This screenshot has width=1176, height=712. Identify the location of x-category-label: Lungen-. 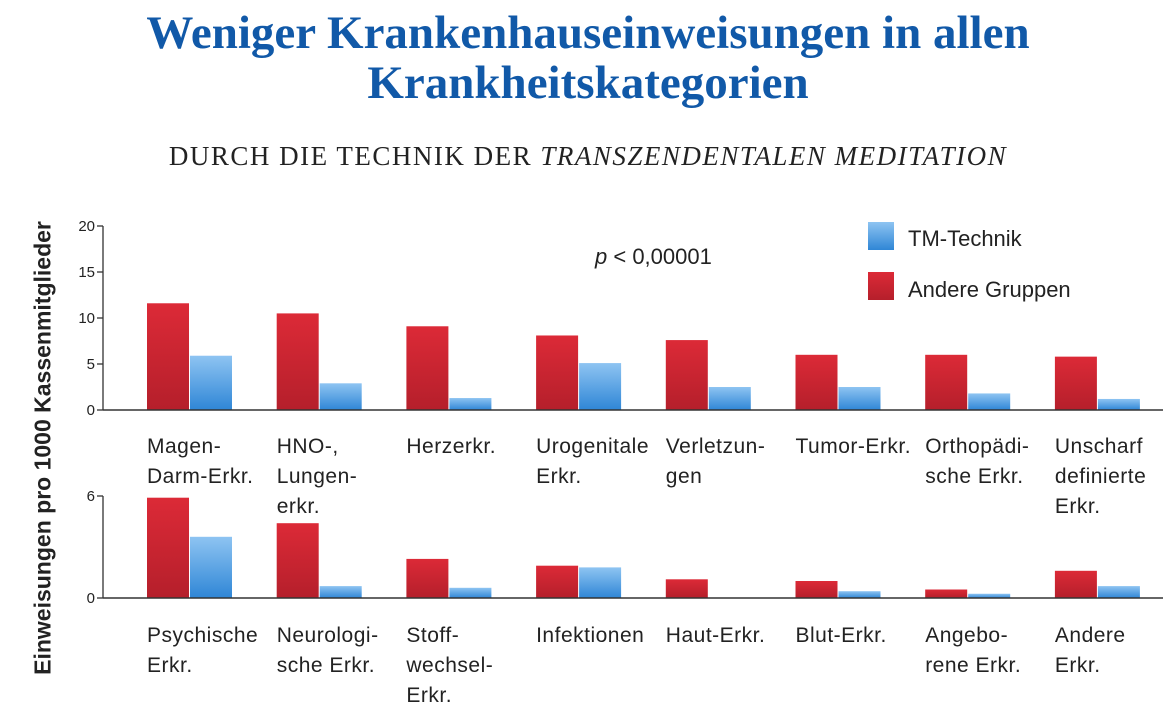
(317, 476).